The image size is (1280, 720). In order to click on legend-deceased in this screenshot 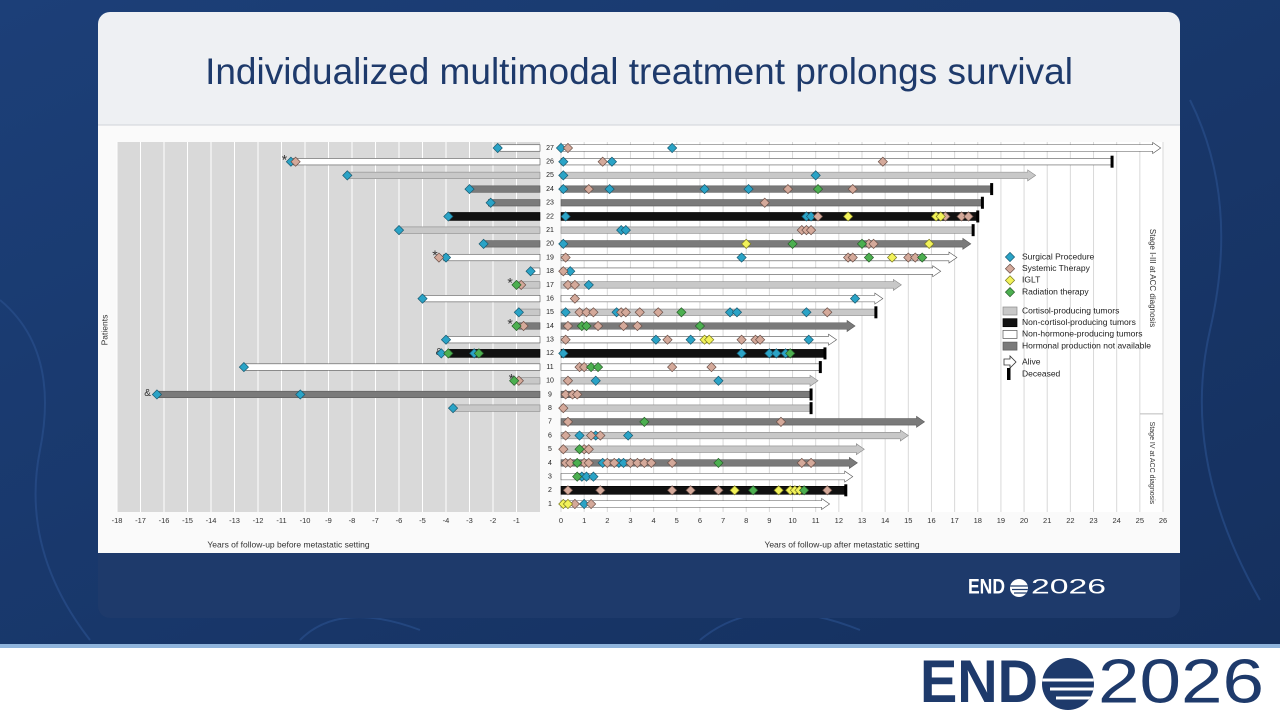, I will do `click(1009, 374)`.